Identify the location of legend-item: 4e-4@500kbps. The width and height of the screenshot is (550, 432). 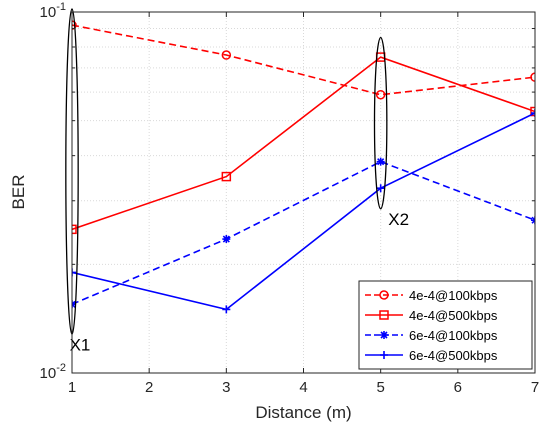
(431, 315).